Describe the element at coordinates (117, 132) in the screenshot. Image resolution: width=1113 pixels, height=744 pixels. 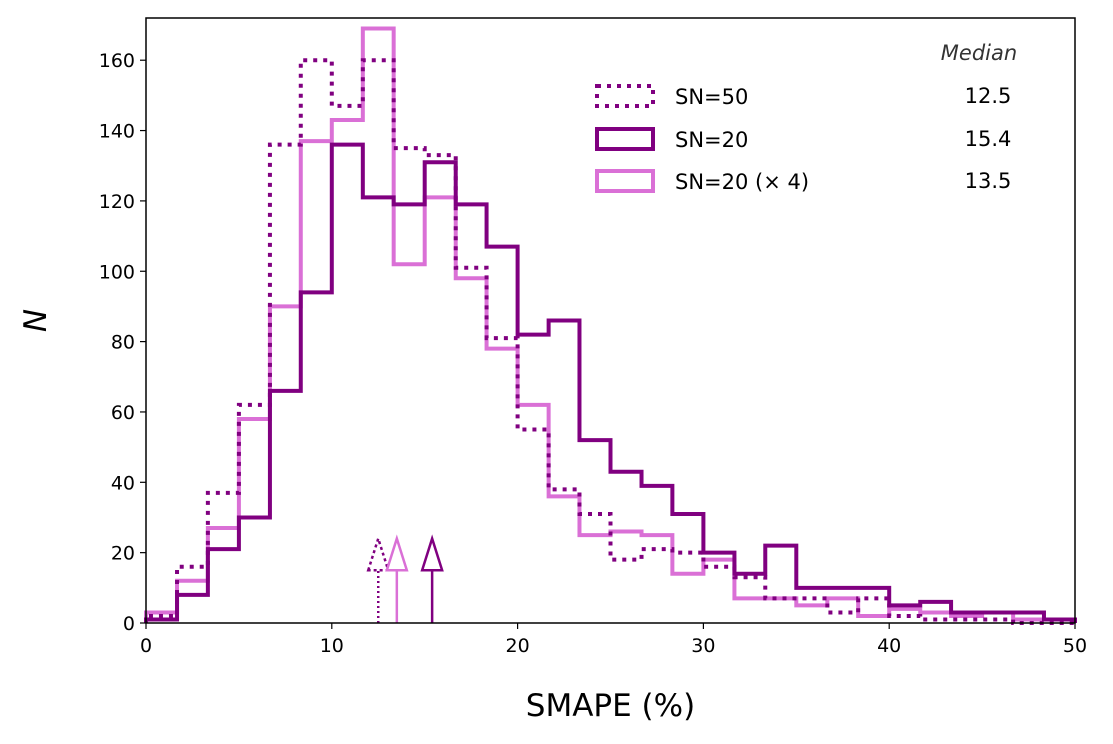
I see `y-tick-label: 140` at that location.